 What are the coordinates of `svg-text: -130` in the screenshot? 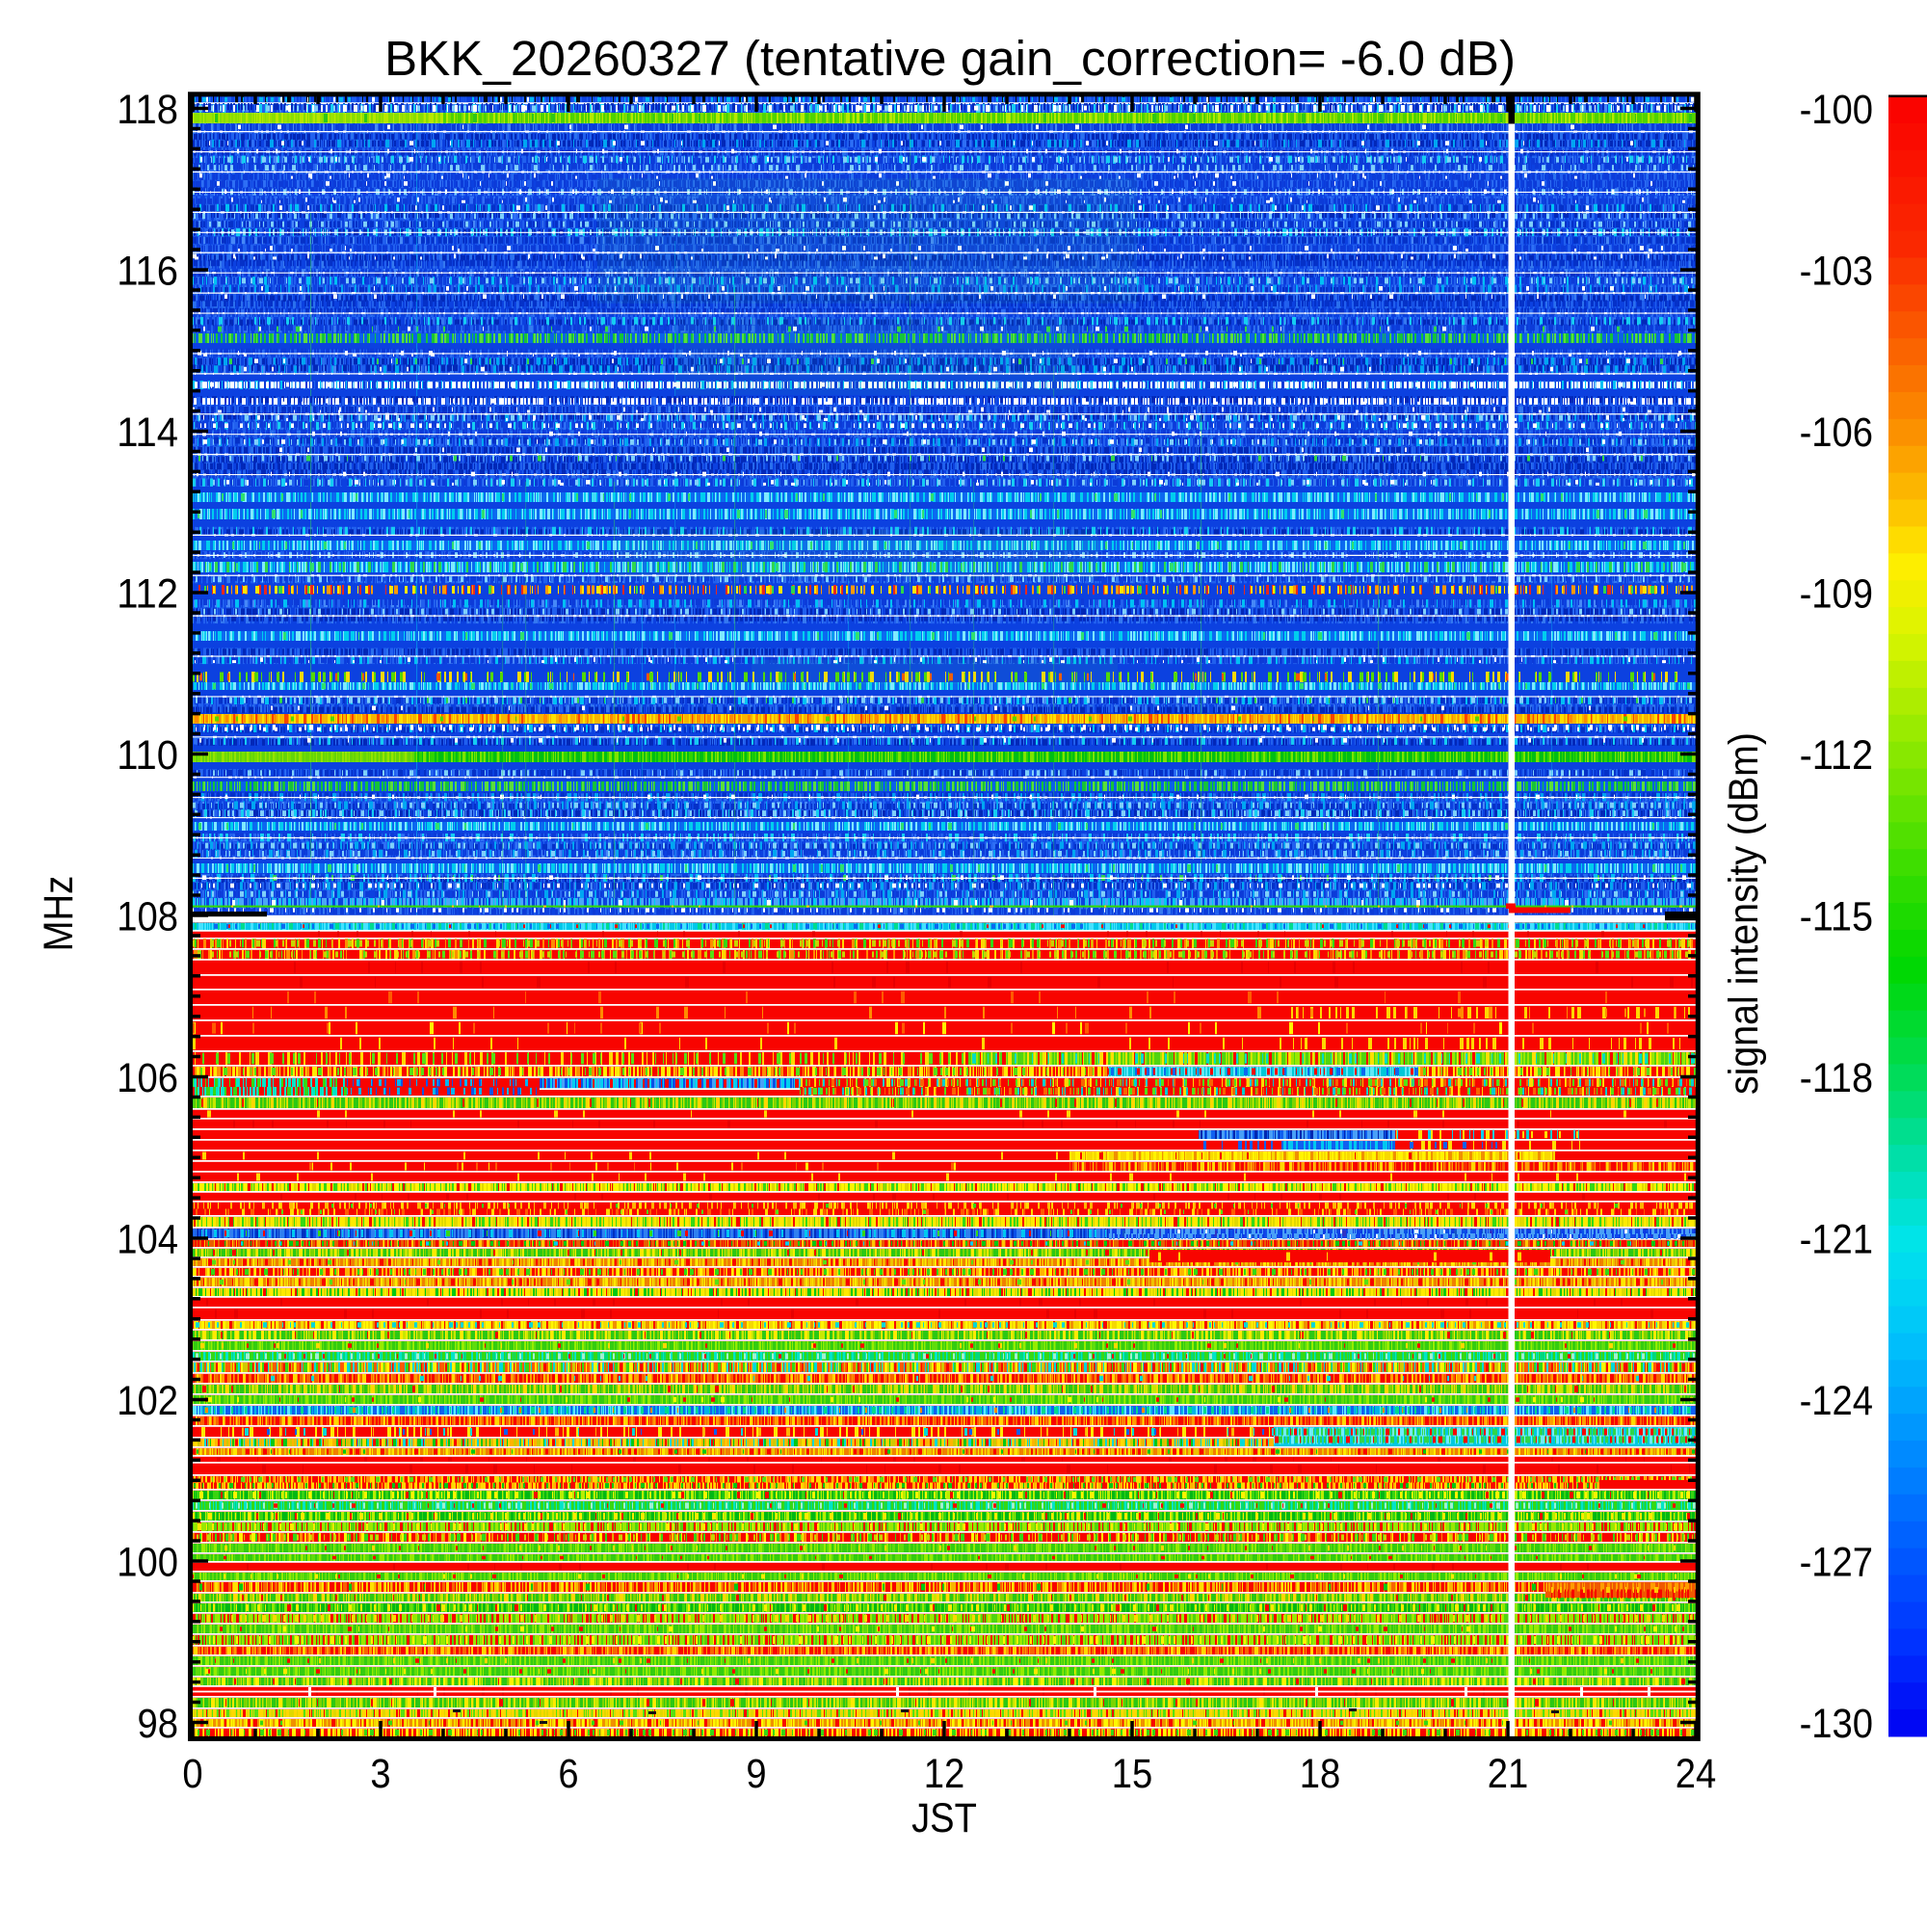 It's located at (1836, 1724).